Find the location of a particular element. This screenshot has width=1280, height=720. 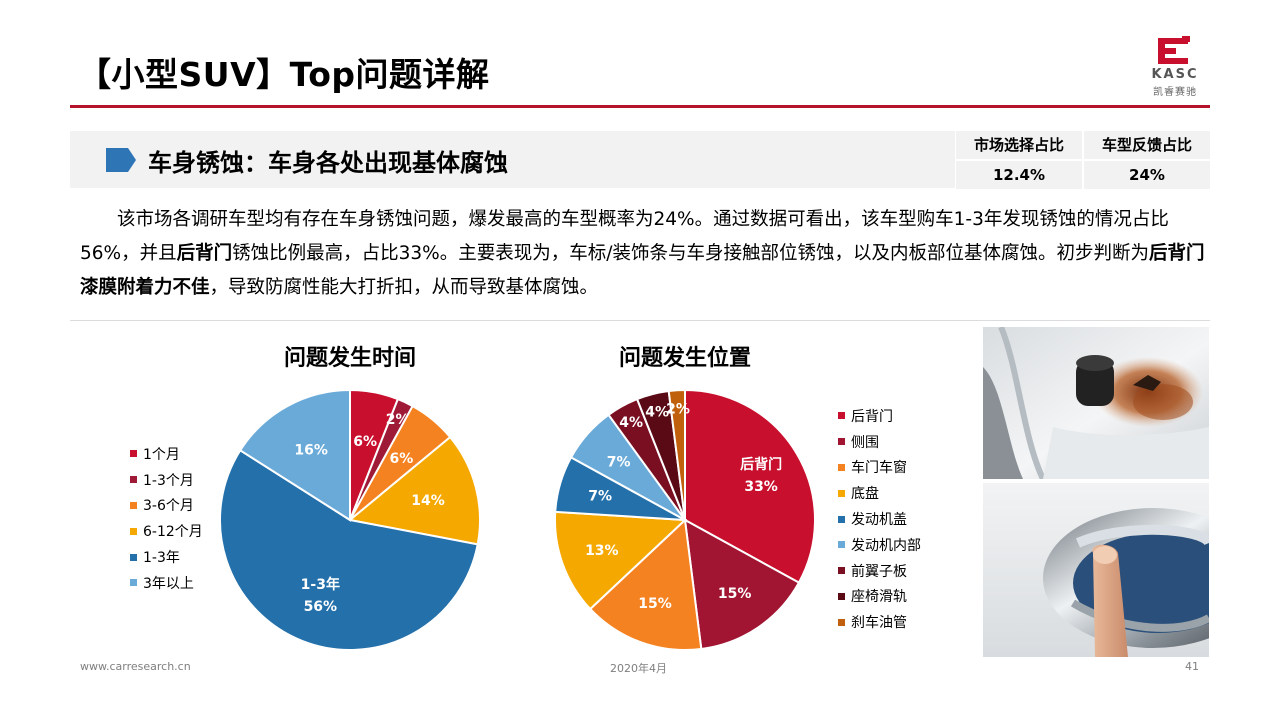

legend-item-1个月: 1个月 is located at coordinates (166, 454).